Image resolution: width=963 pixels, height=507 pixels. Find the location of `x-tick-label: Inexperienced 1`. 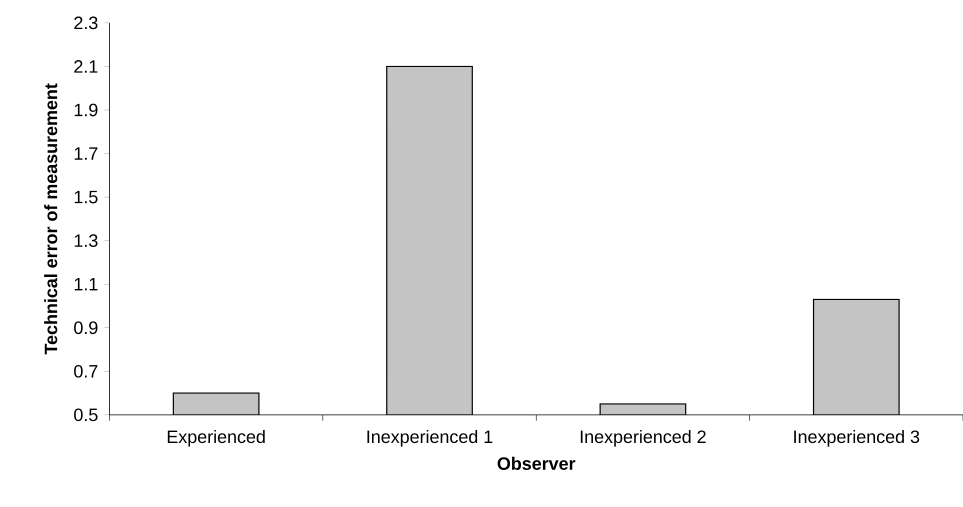

x-tick-label: Inexperienced 1 is located at coordinates (429, 438).